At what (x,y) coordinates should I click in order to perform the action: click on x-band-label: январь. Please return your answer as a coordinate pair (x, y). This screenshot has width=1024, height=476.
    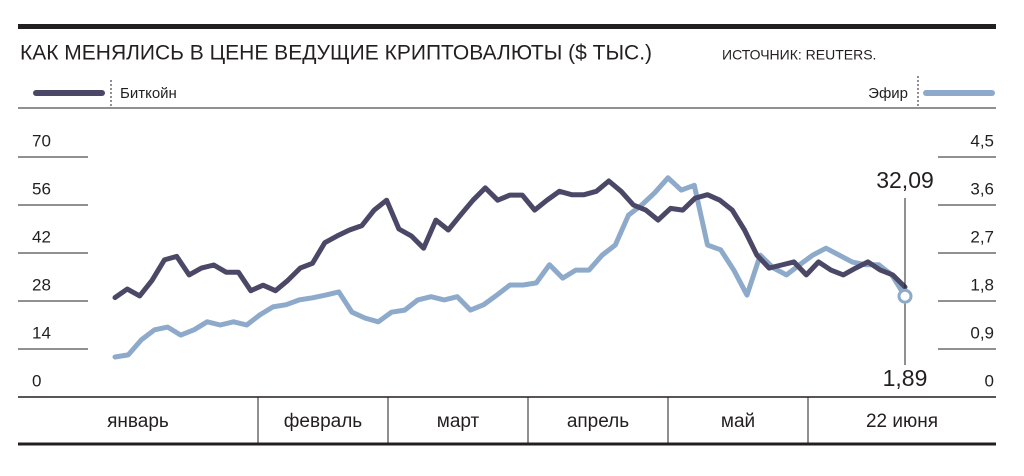
    Looking at the image, I should click on (138, 421).